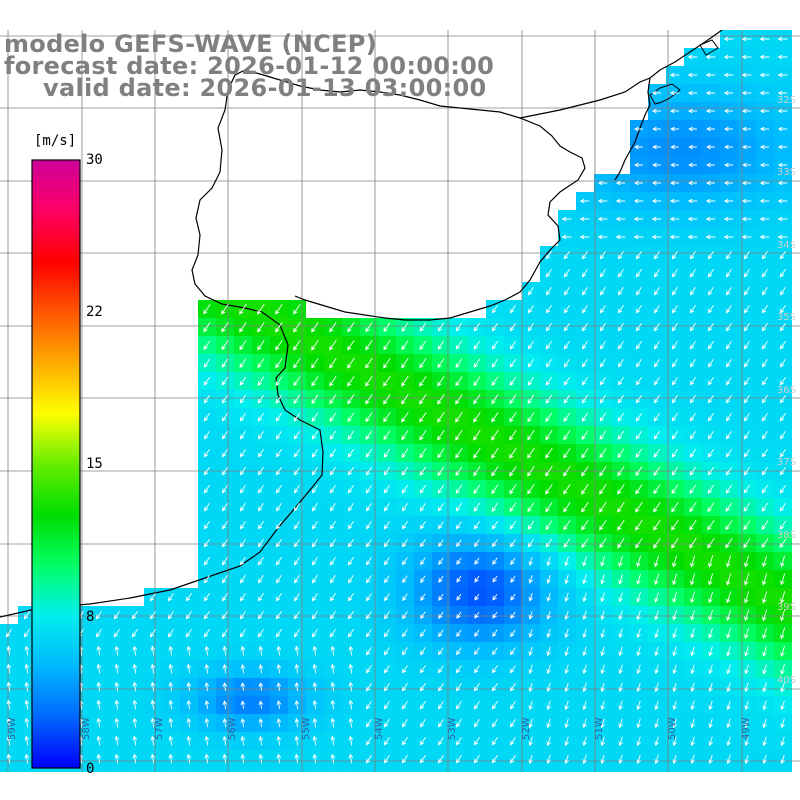 Image resolution: width=800 pixels, height=800 pixels. I want to click on lat-label: 40S, so click(786, 680).